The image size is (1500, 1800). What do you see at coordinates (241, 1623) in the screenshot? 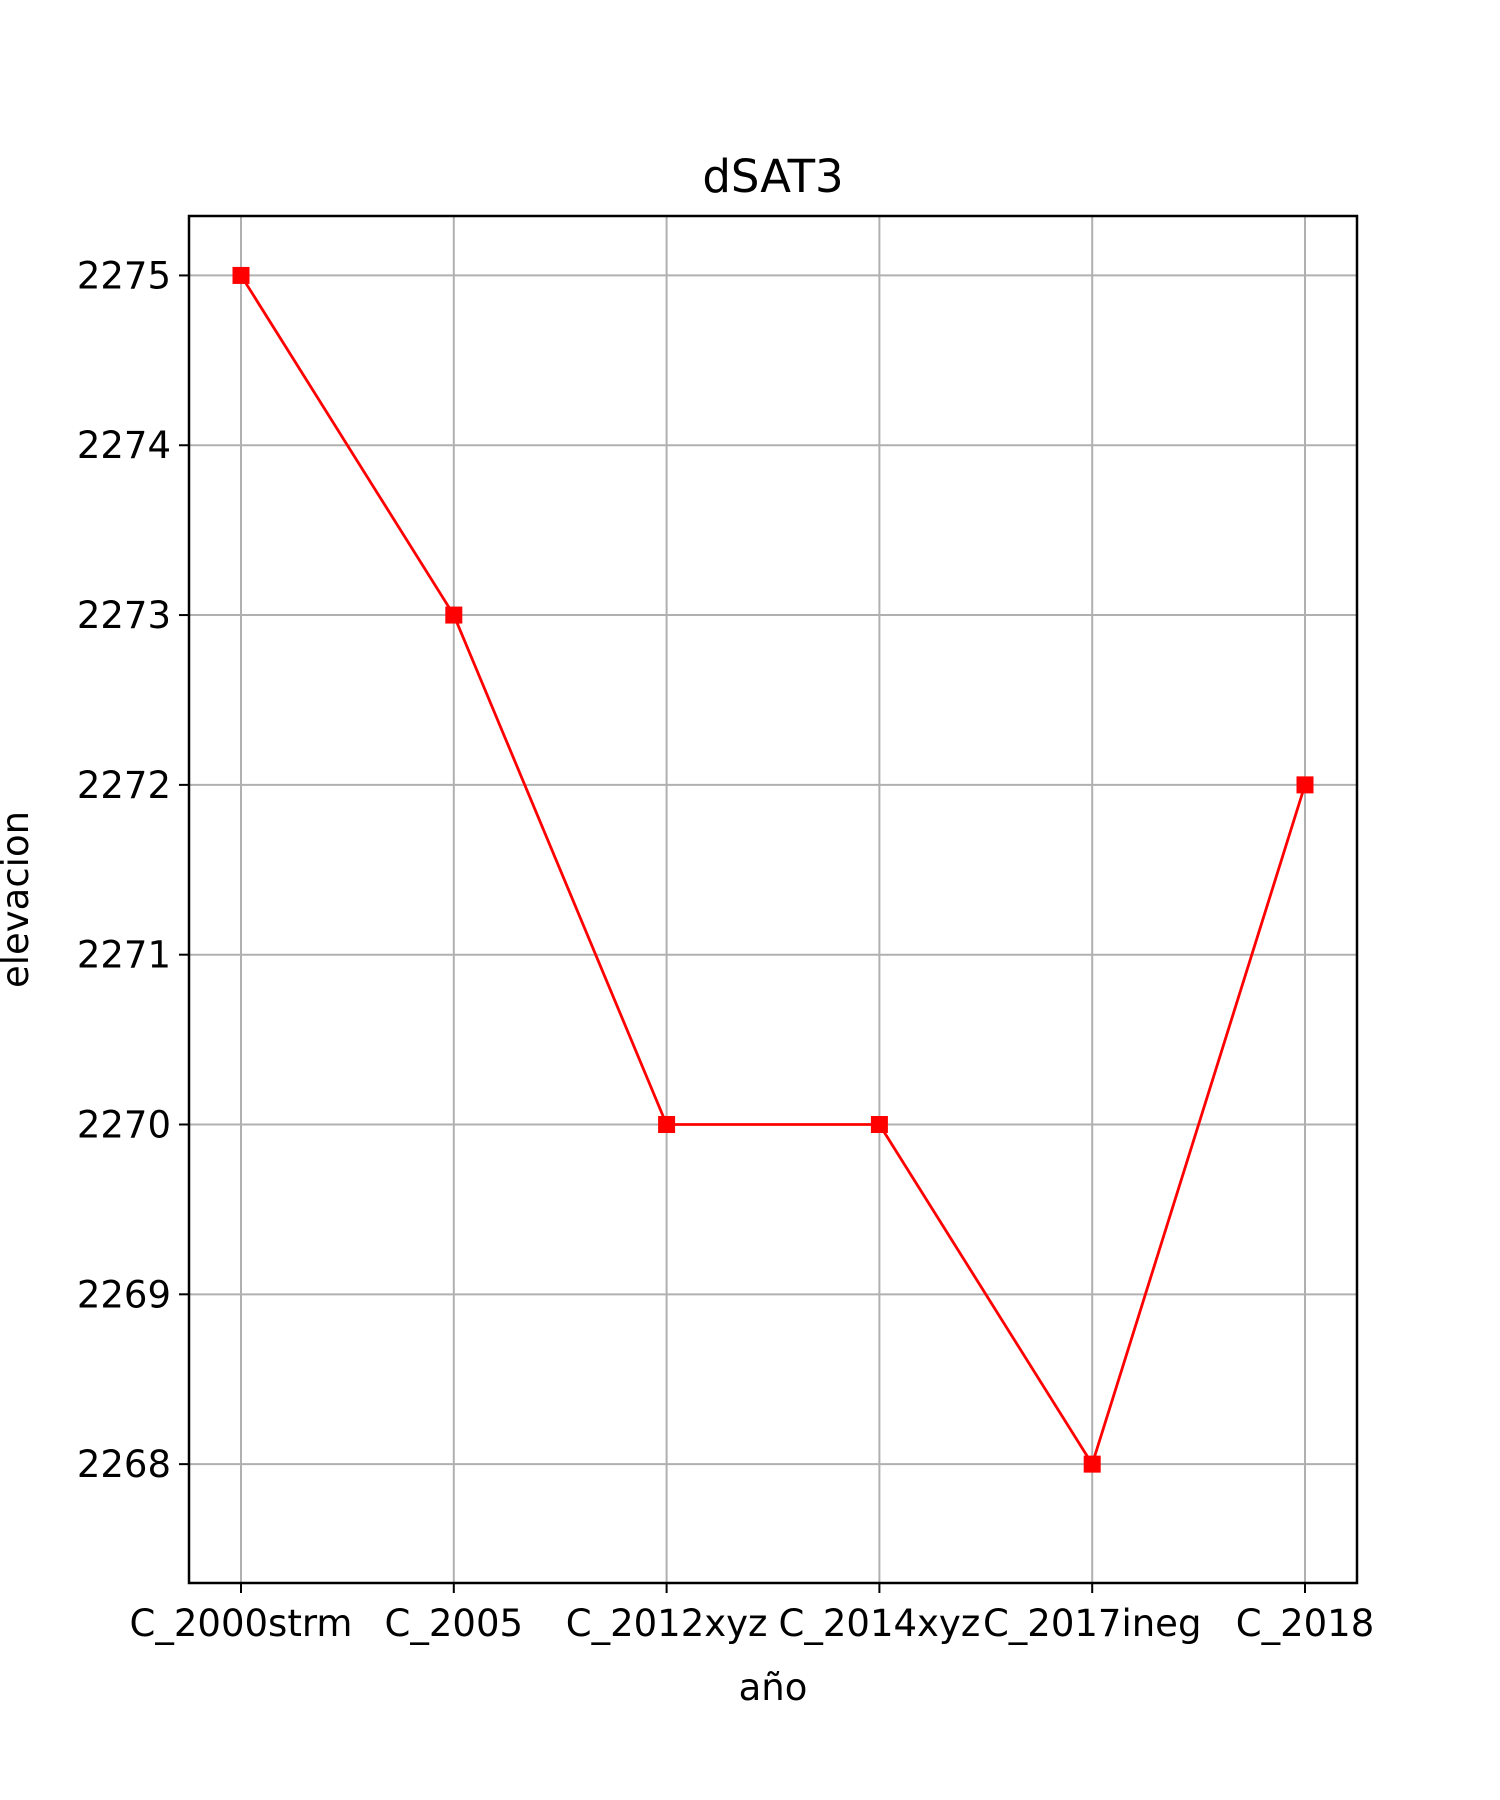
I see `x-tick-label: C_2000strm` at bounding box center [241, 1623].